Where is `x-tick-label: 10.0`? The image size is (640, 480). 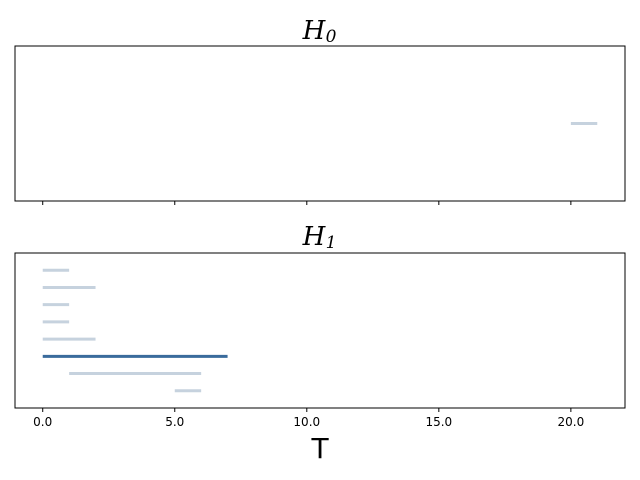
x-tick-label: 10.0 is located at coordinates (306, 422).